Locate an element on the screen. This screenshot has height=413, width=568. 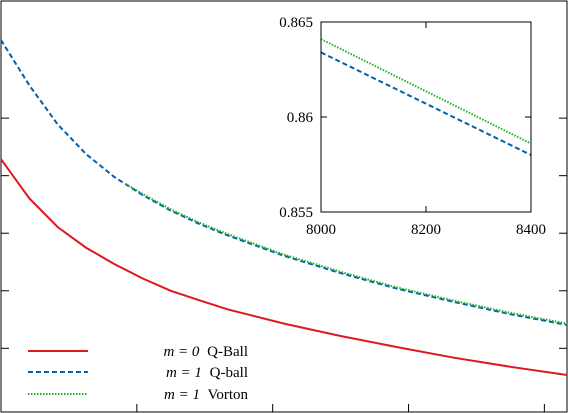
legend-entry-vorton-m1: m = 1 Vorton is located at coordinates (138, 395).